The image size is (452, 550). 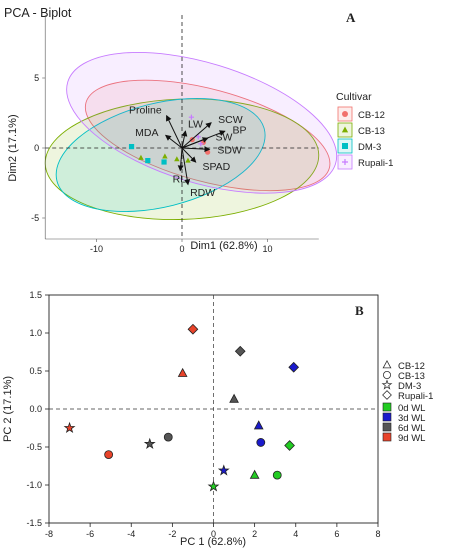 I want to click on panel-a-y-axis-label: Dim2 (17.1%), so click(x=13, y=147).